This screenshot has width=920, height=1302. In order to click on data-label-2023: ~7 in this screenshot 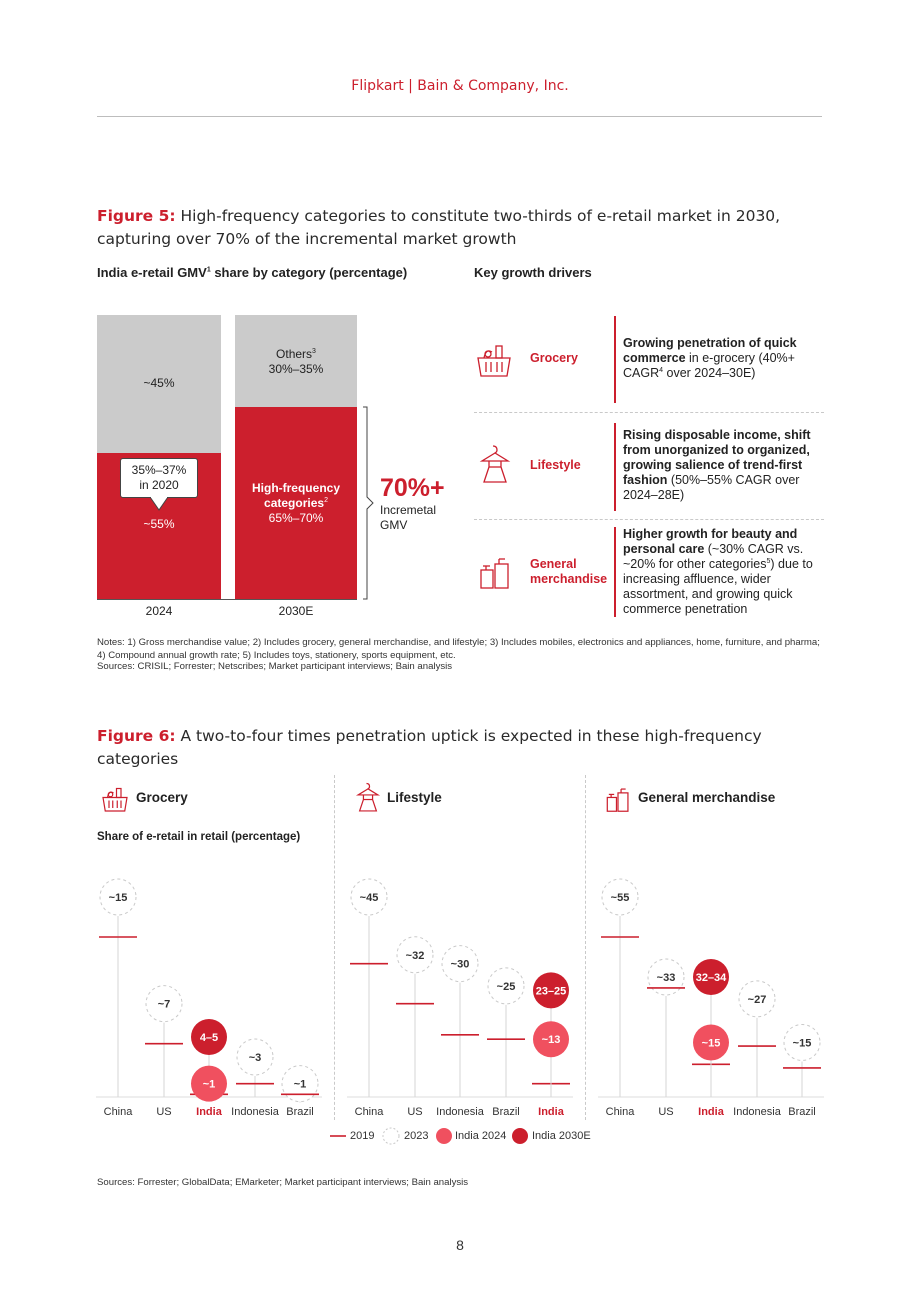, I will do `click(164, 1005)`.